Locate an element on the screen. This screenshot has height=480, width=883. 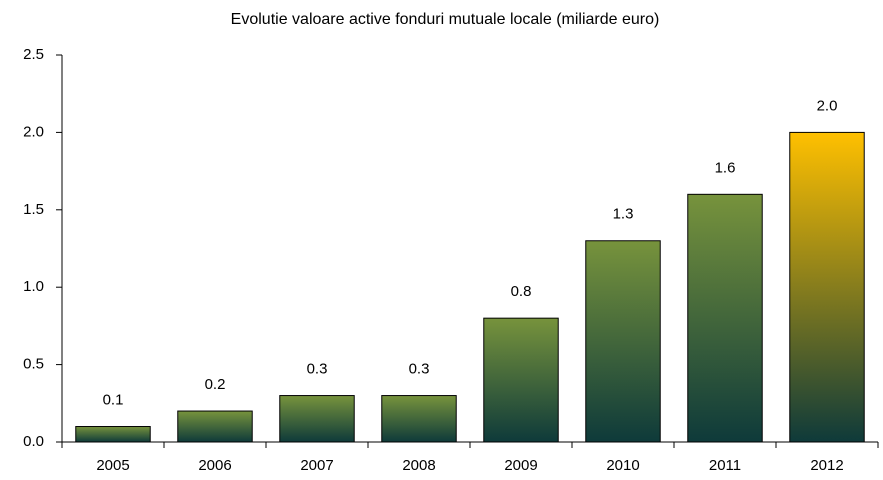
x-tick-label: 2008 is located at coordinates (418, 465).